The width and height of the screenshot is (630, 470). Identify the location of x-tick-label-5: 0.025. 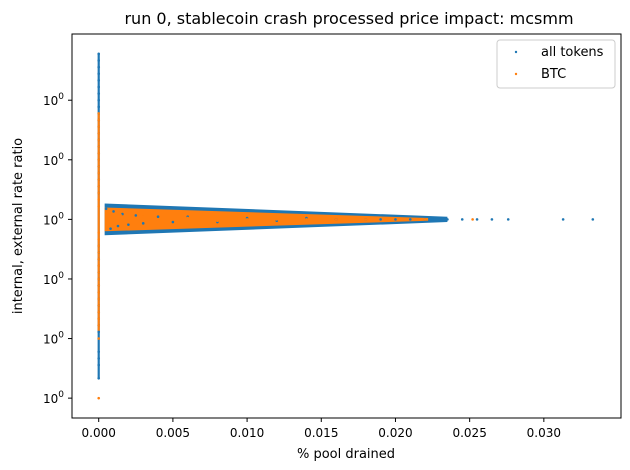
(469, 433).